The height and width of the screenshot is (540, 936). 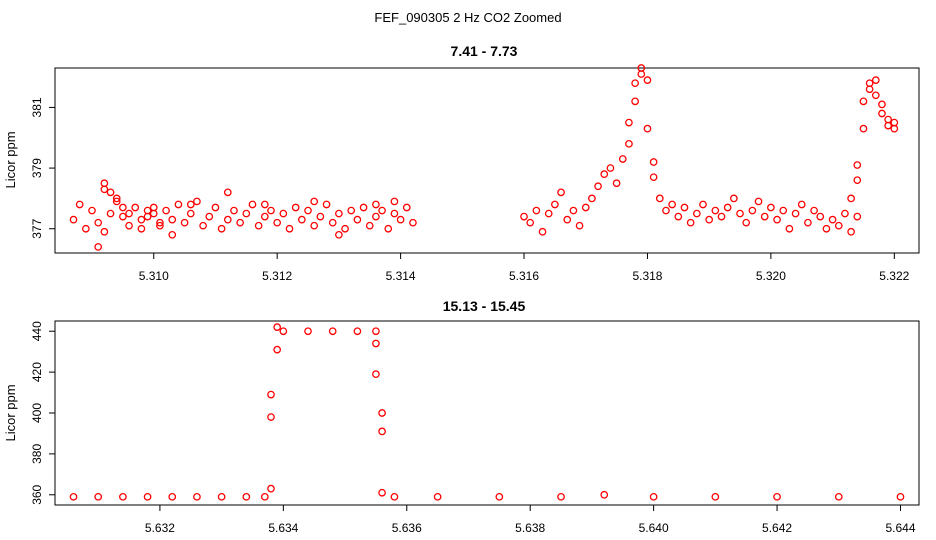 I want to click on bottom-chart-x-axis: 5.632 5.634 5.636 5.638 5.640 5.642 5.644, so click(x=530, y=519).